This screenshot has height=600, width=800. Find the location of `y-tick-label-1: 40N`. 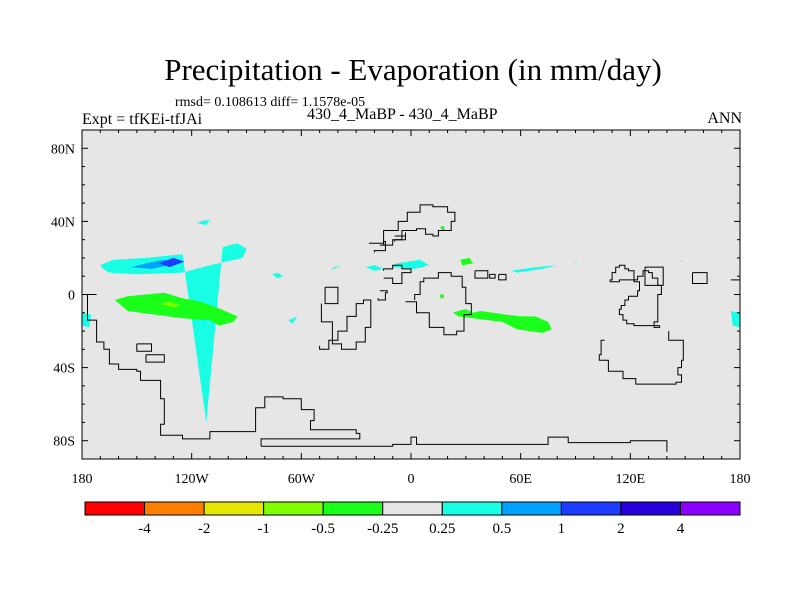

y-tick-label-1: 40N is located at coordinates (63, 222).